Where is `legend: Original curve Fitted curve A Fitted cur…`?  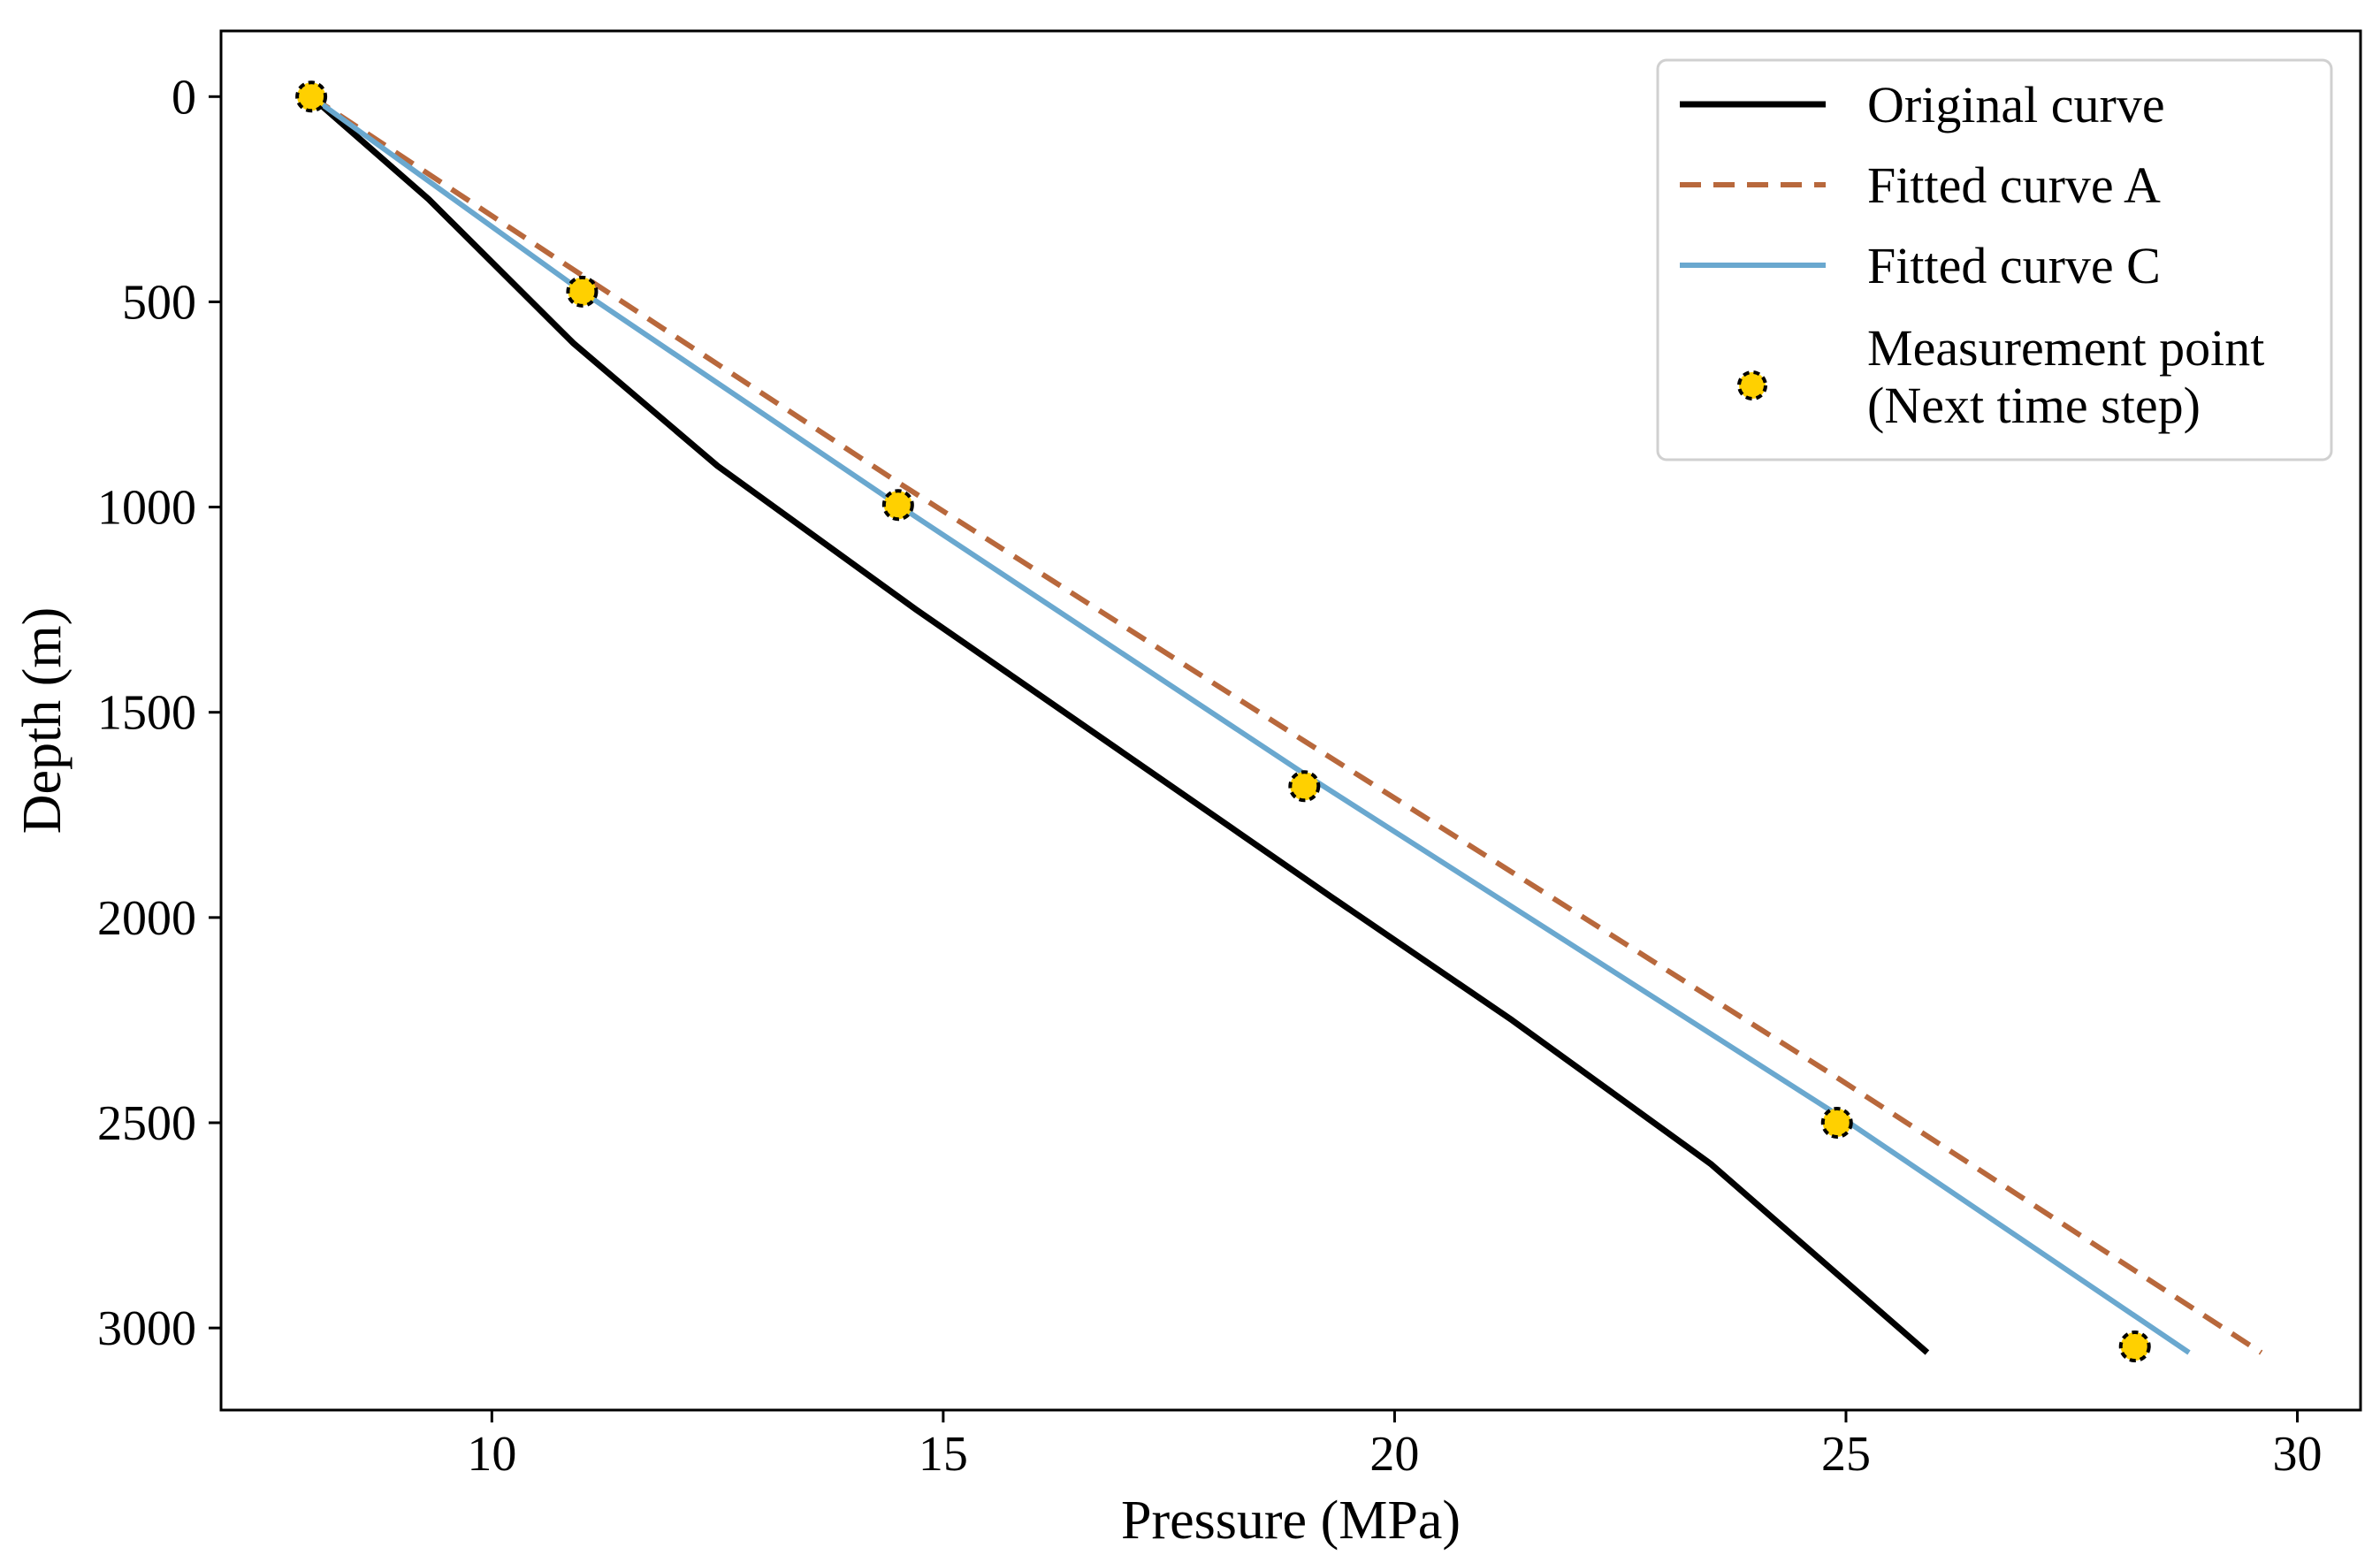
legend: Original curve Fitted curve A Fitted cur… is located at coordinates (1994, 259).